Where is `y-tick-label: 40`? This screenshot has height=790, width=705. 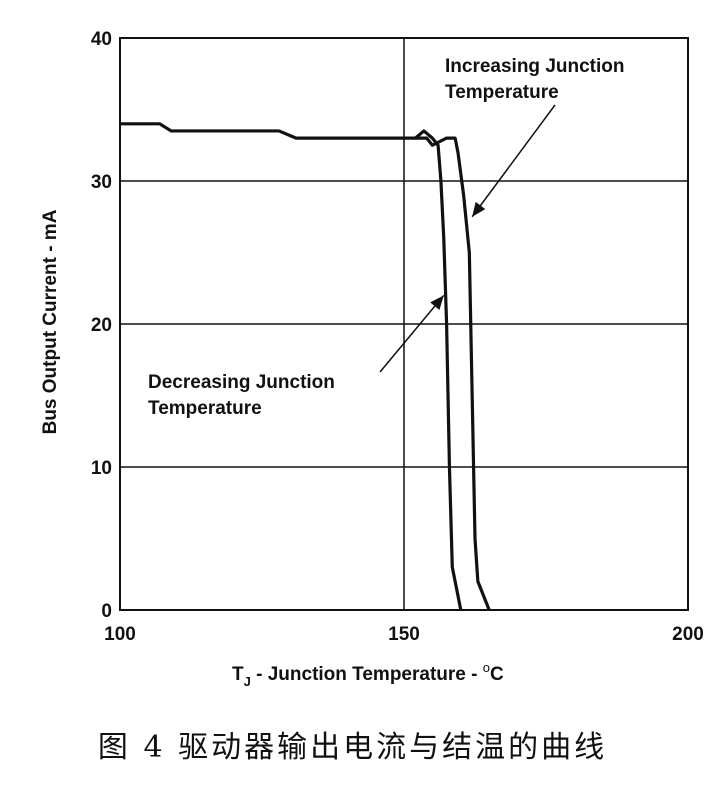
y-tick-label: 40 is located at coordinates (101, 39).